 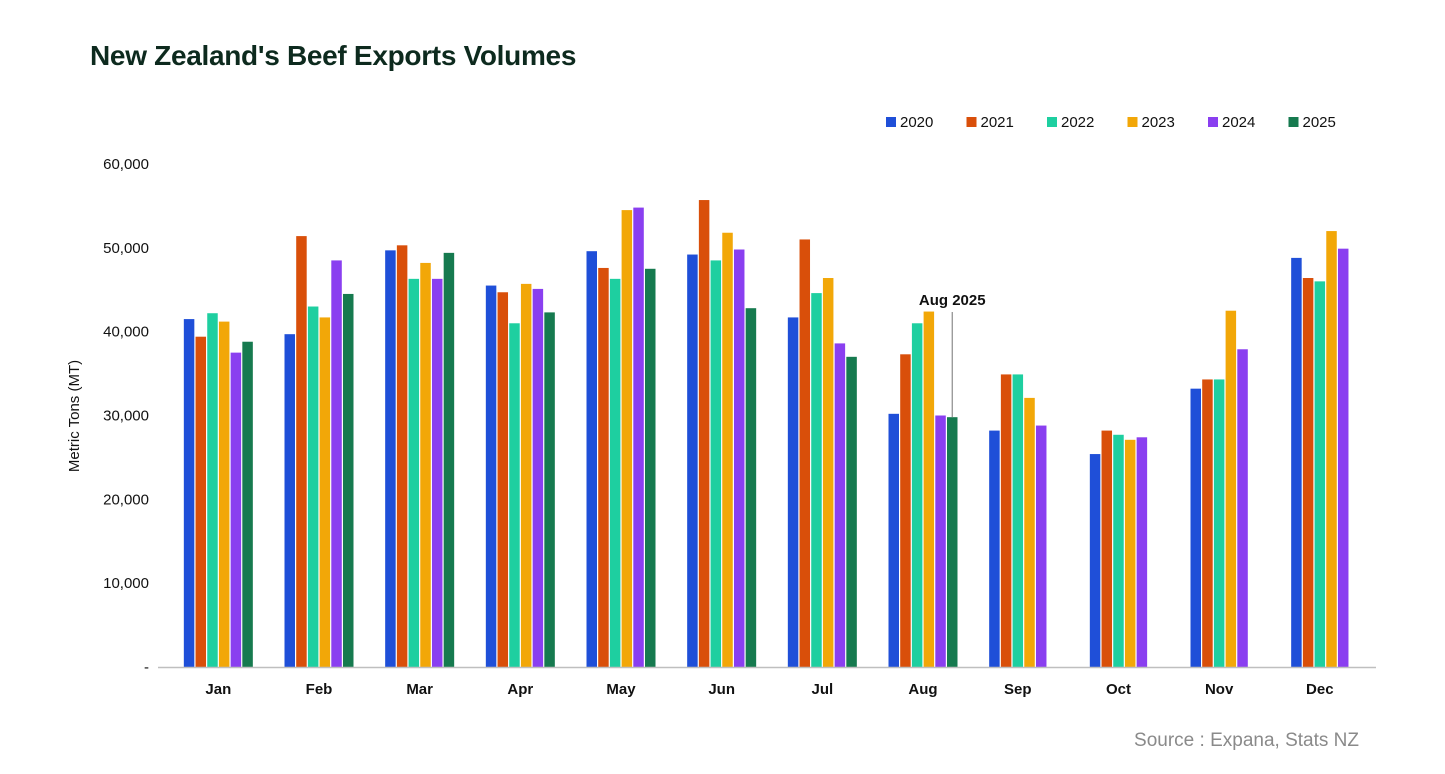 I want to click on x-tick-label: Apr, so click(x=520, y=689).